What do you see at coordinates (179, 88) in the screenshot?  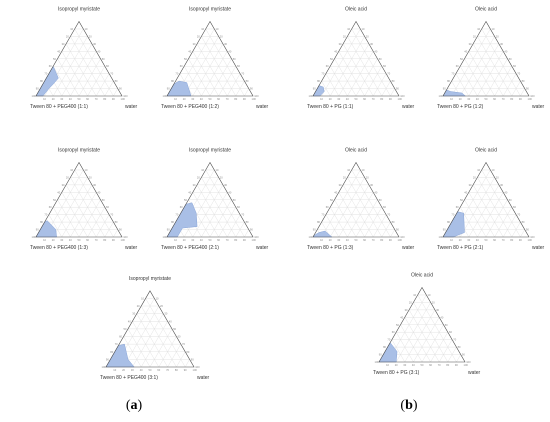 I see `region-polygon` at bounding box center [179, 88].